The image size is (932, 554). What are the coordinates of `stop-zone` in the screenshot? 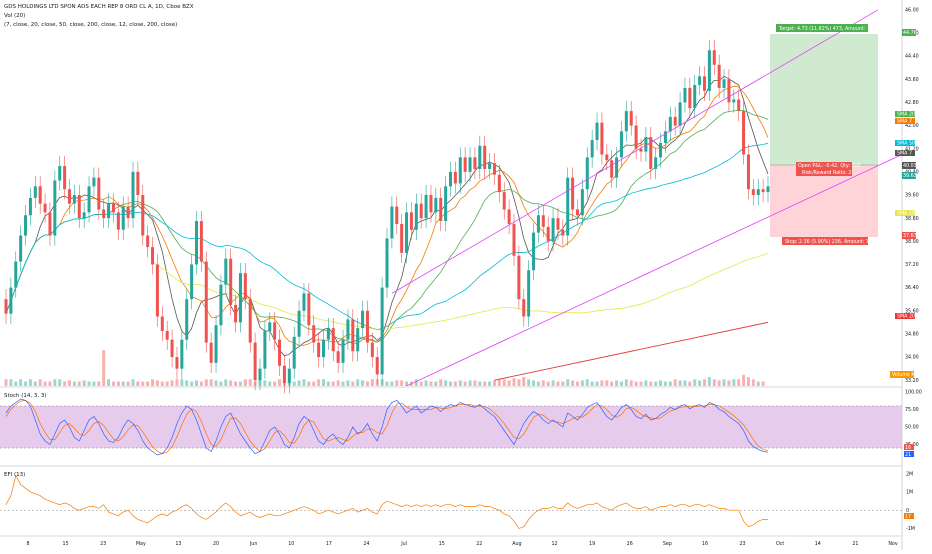 It's located at (824, 201).